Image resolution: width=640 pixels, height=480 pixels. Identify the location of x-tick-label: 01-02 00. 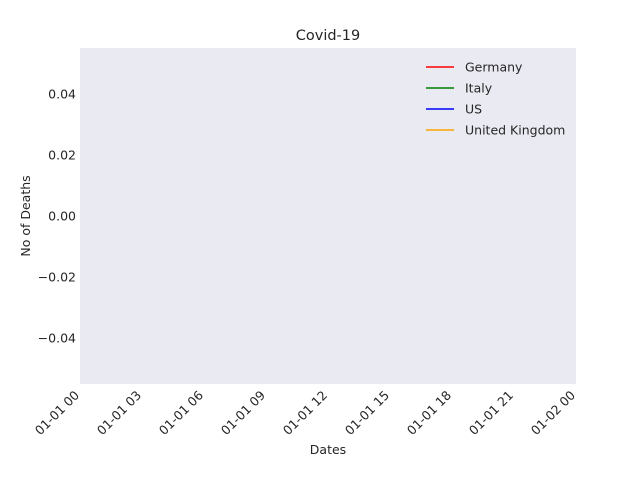
(553, 412).